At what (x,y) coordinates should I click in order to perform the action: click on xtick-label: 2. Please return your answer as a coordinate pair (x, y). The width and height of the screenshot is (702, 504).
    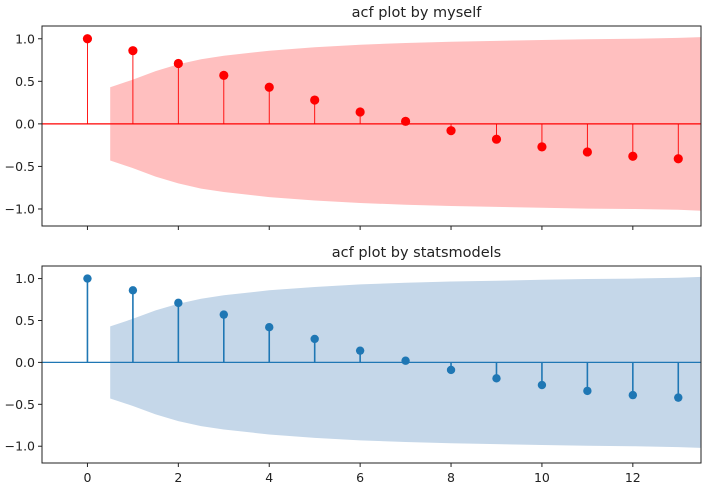
    Looking at the image, I should click on (178, 477).